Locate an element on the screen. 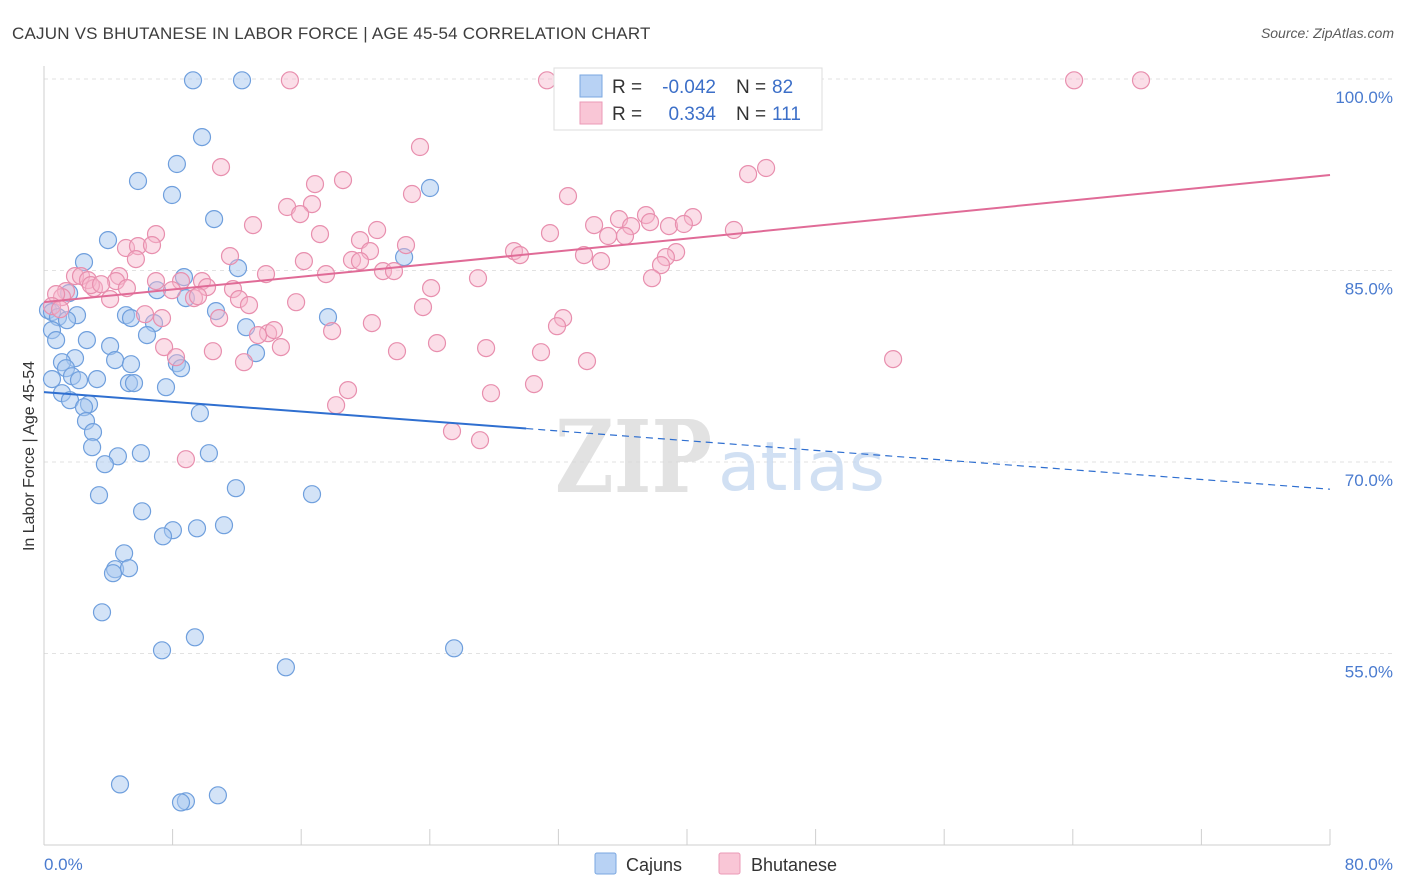 The image size is (1406, 892). cajuns-trend-line-extension is located at coordinates (928, 458).